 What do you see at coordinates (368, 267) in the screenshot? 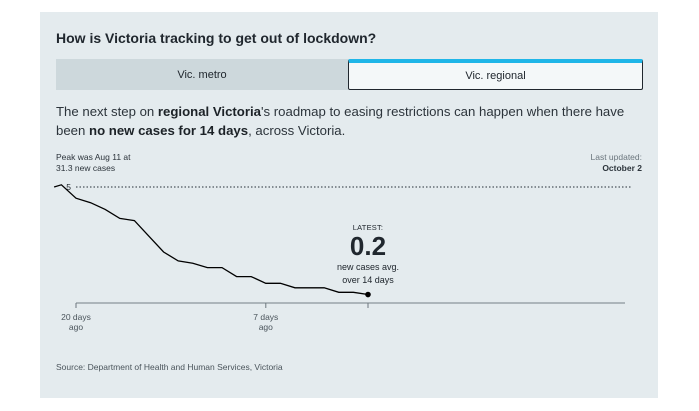
I see `latest-sub-1: new cases avg.` at bounding box center [368, 267].